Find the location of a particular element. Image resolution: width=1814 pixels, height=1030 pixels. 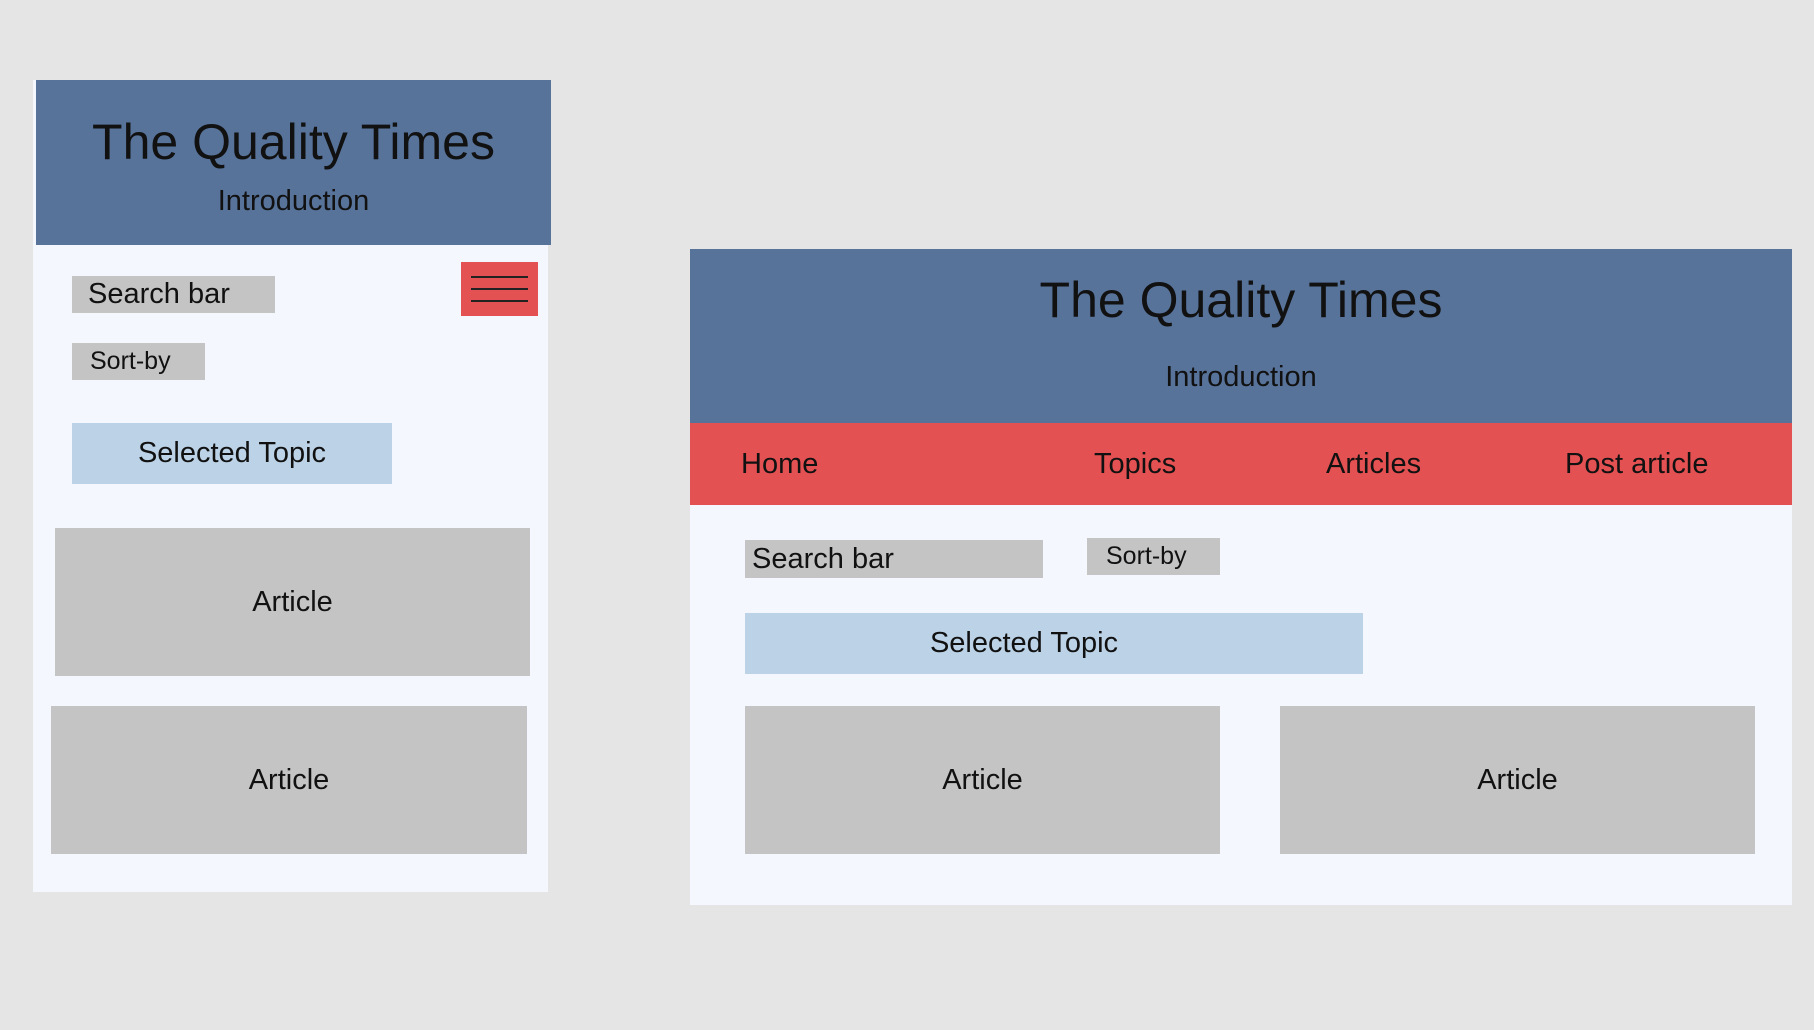

nav-home: Home is located at coordinates (780, 463).